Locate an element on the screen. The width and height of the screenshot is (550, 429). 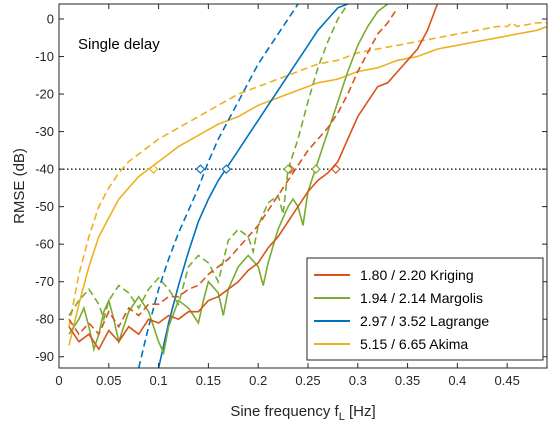
x-tick-label: 0.4 is located at coordinates (457, 380).